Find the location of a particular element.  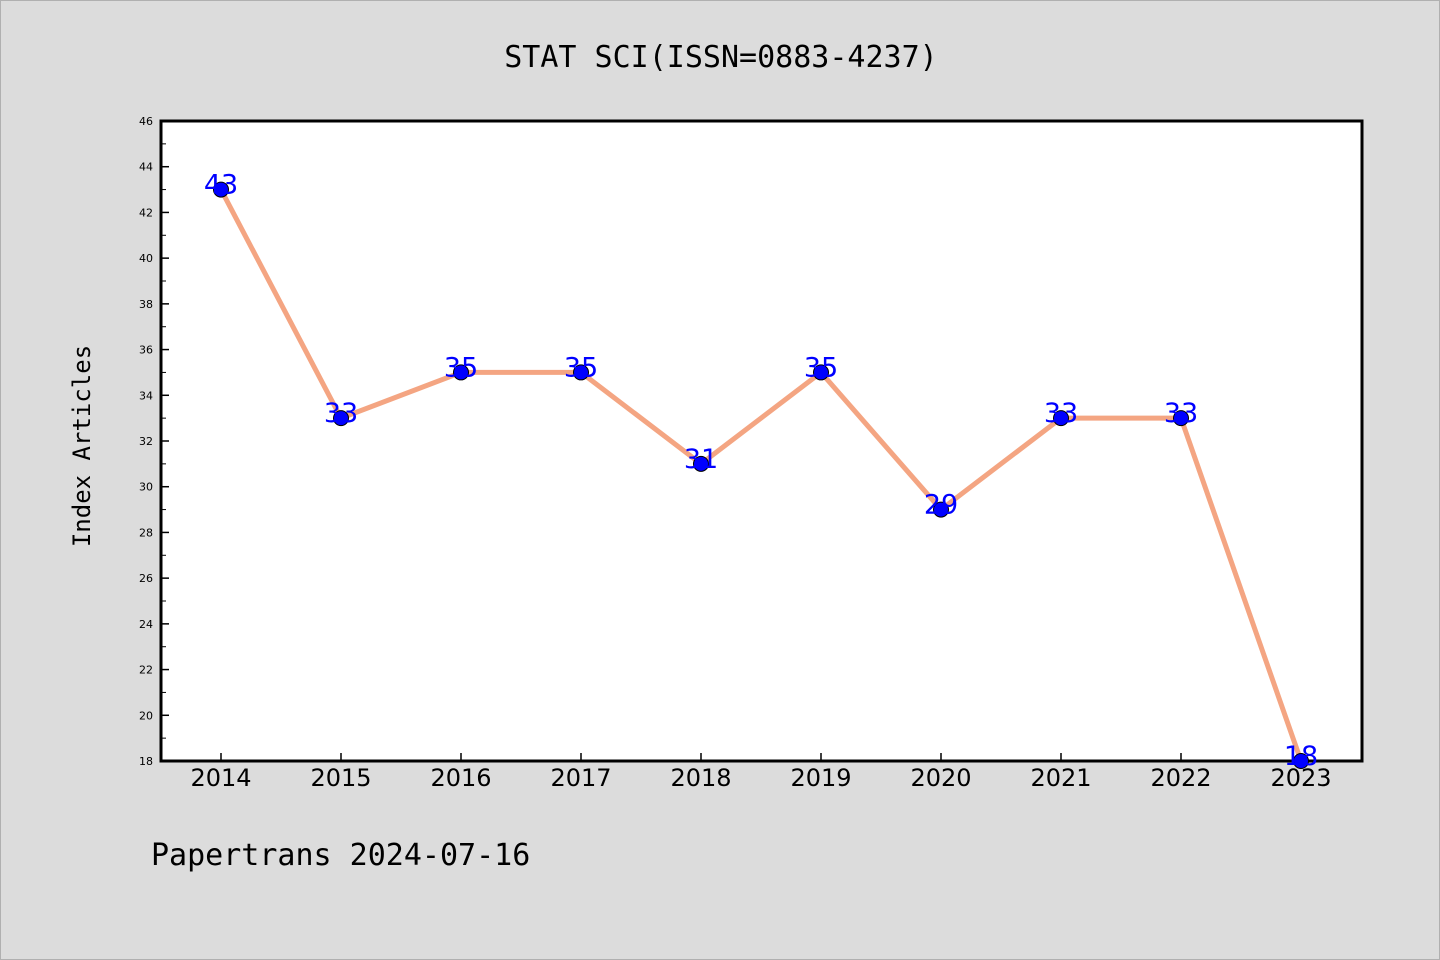

y-tick-label: 42 is located at coordinates (146, 212).